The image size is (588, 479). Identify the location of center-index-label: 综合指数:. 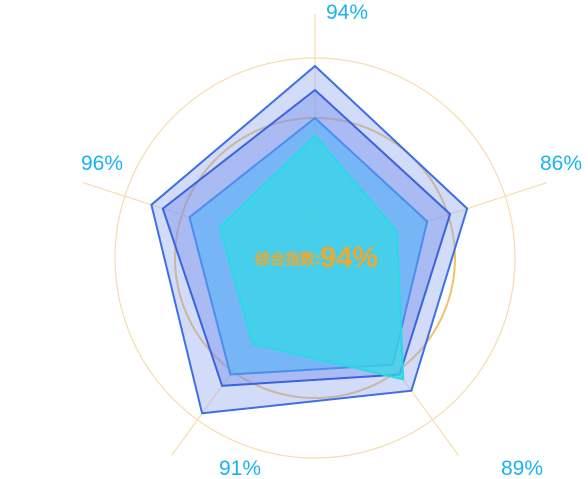
(288, 259).